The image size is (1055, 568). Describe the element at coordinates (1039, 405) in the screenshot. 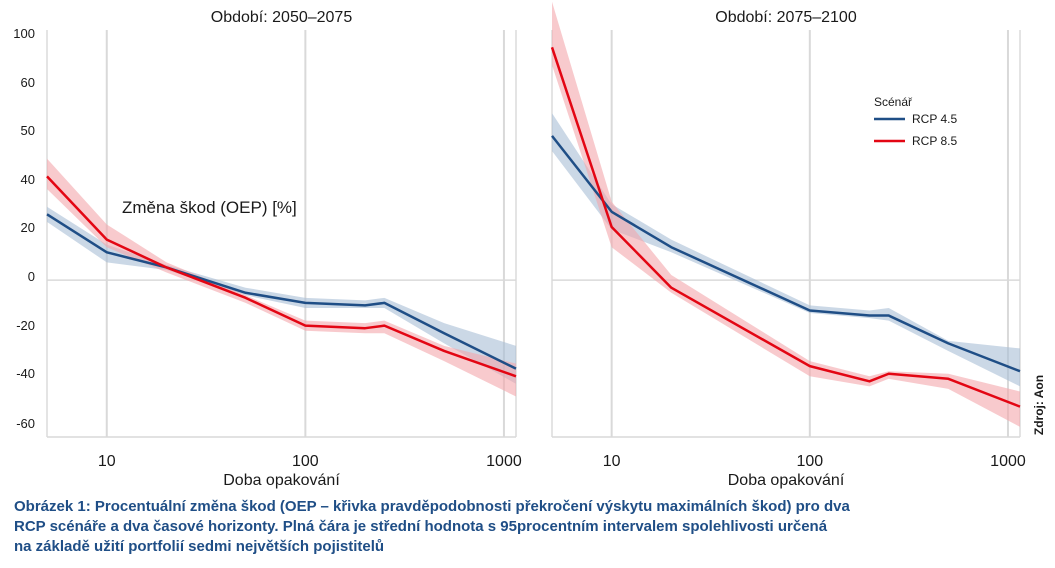

I see `source-label: Zdroj: Aon` at that location.